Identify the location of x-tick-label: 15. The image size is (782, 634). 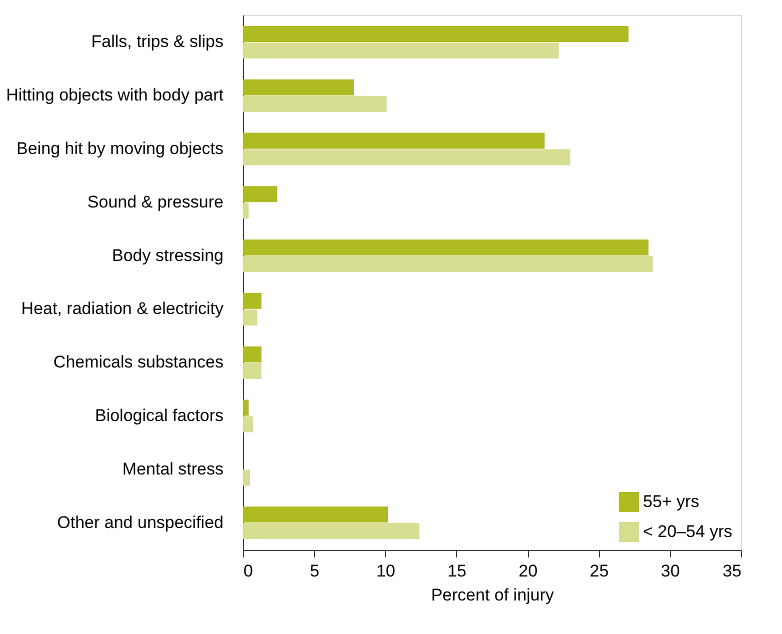
(456, 571).